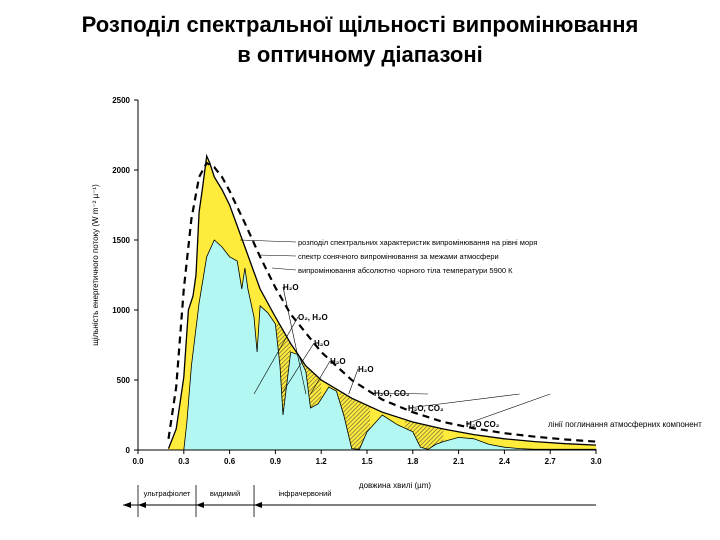  What do you see at coordinates (167, 493) in the screenshot?
I see `band-label: ультрафіолет` at bounding box center [167, 493].